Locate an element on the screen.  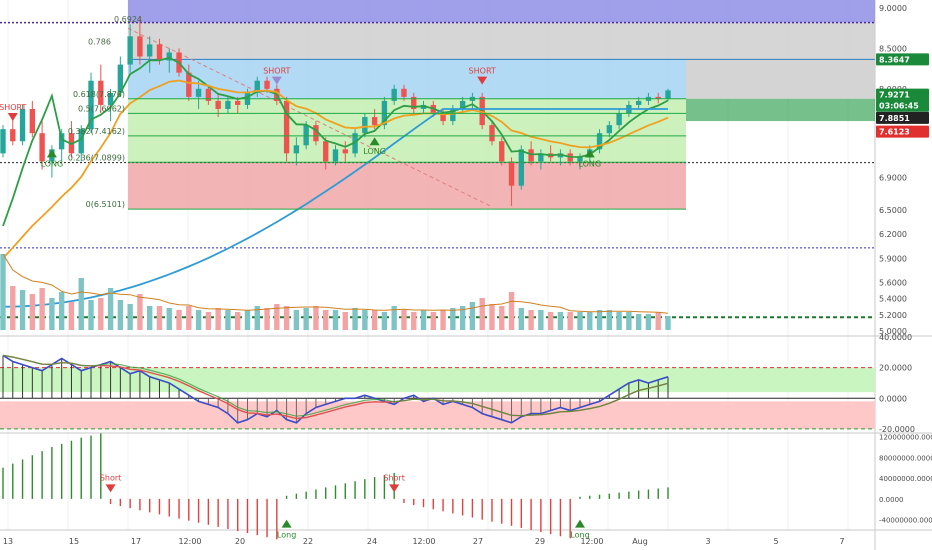
price-axis-tick: 6.9000 is located at coordinates (893, 178).